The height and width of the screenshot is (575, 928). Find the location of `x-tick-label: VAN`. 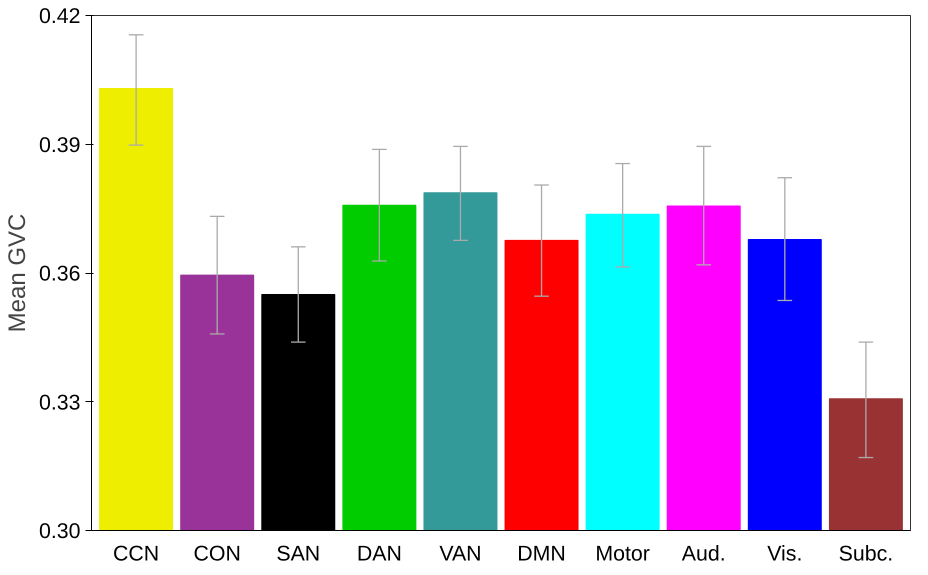

x-tick-label: VAN is located at coordinates (460, 554).